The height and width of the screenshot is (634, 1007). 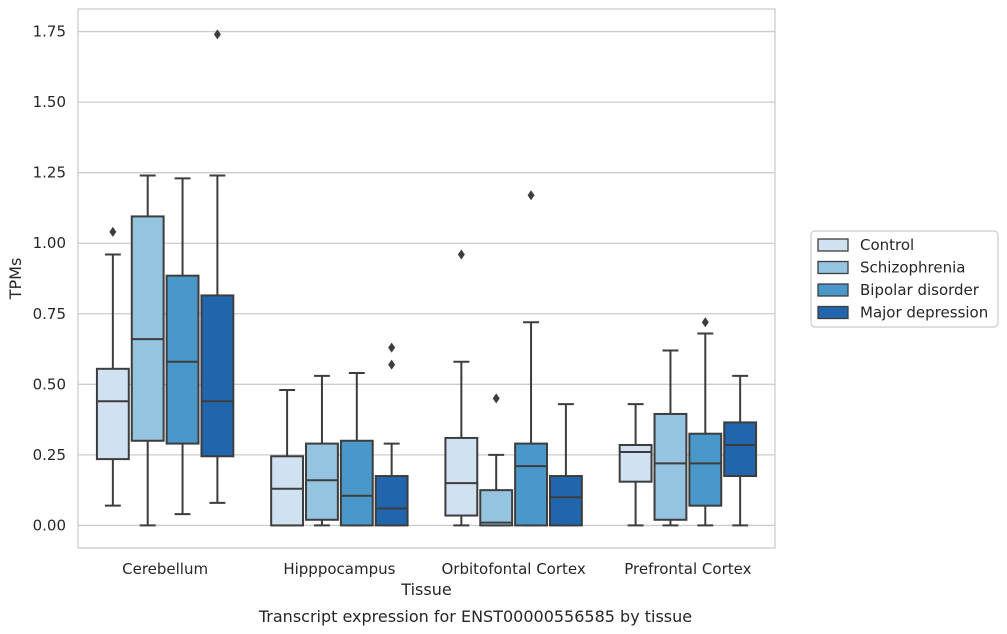 What do you see at coordinates (887, 245) in the screenshot?
I see `legend-label: Control` at bounding box center [887, 245].